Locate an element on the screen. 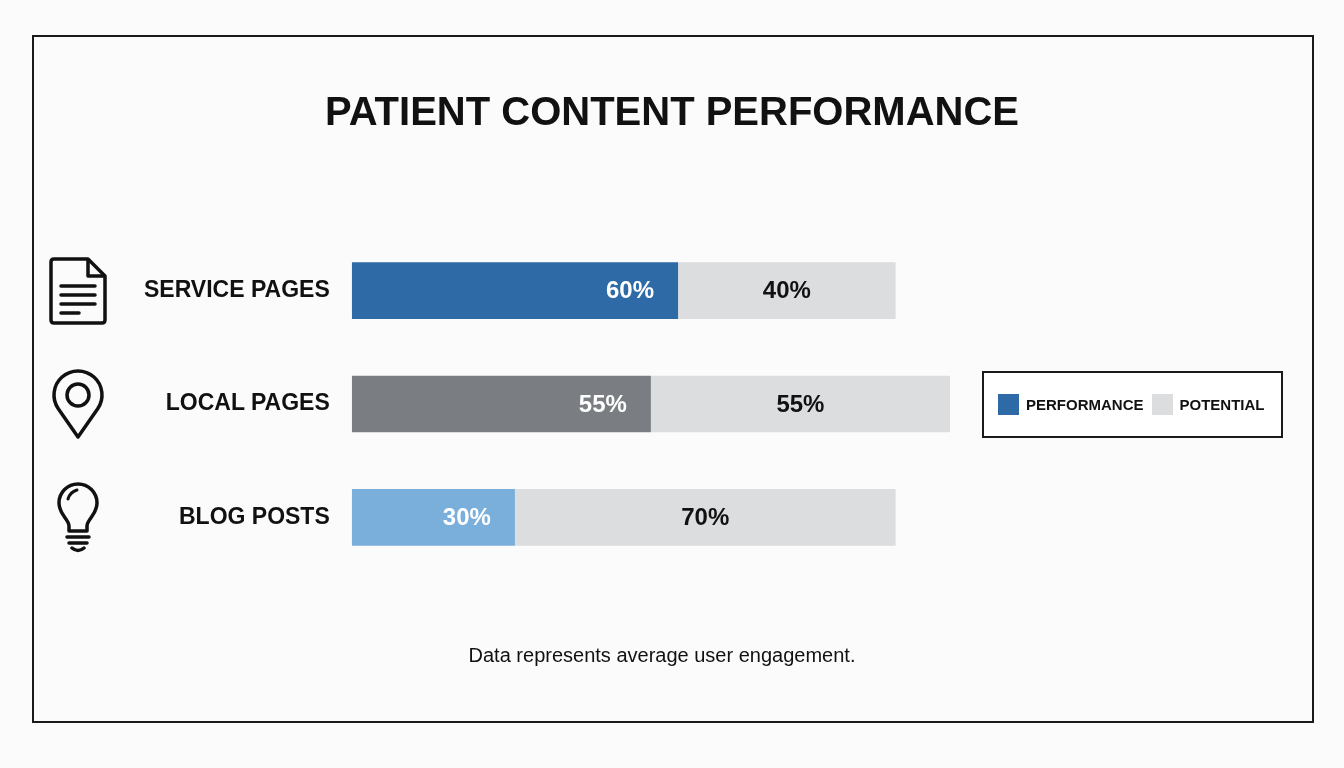 Image resolution: width=1344 pixels, height=768 pixels. text: Data represents average user engagement. is located at coordinates (662, 655).